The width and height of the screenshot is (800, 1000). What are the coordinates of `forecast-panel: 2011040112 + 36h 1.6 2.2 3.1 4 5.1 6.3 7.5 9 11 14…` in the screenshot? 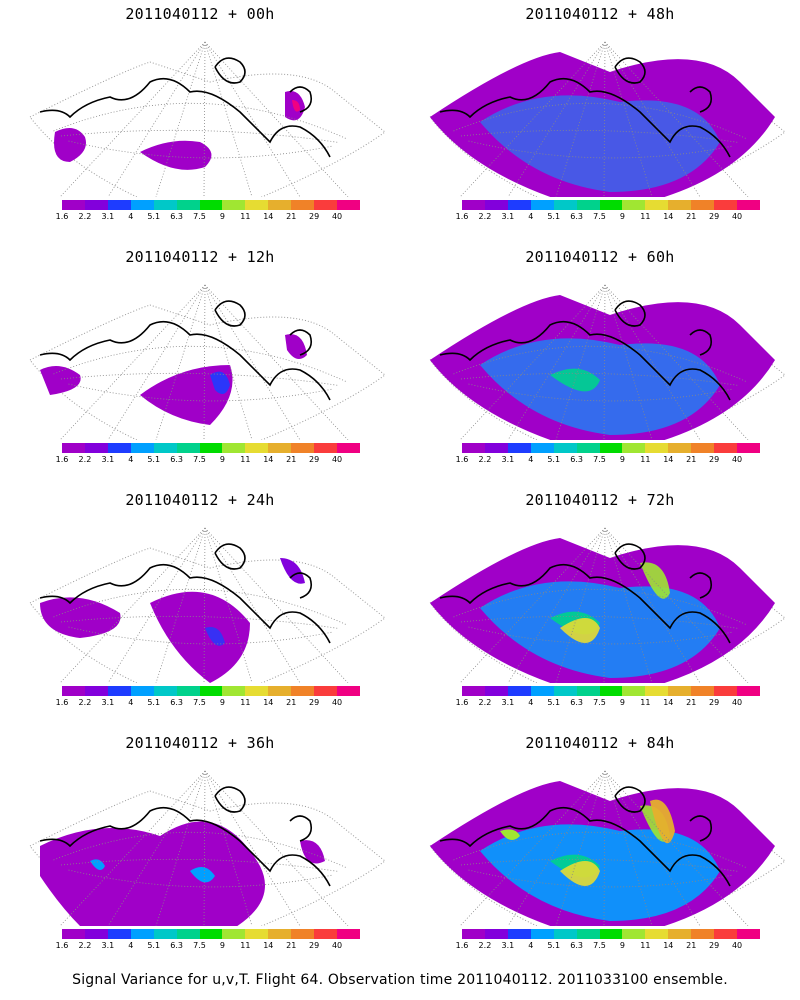 It's located at (200, 849).